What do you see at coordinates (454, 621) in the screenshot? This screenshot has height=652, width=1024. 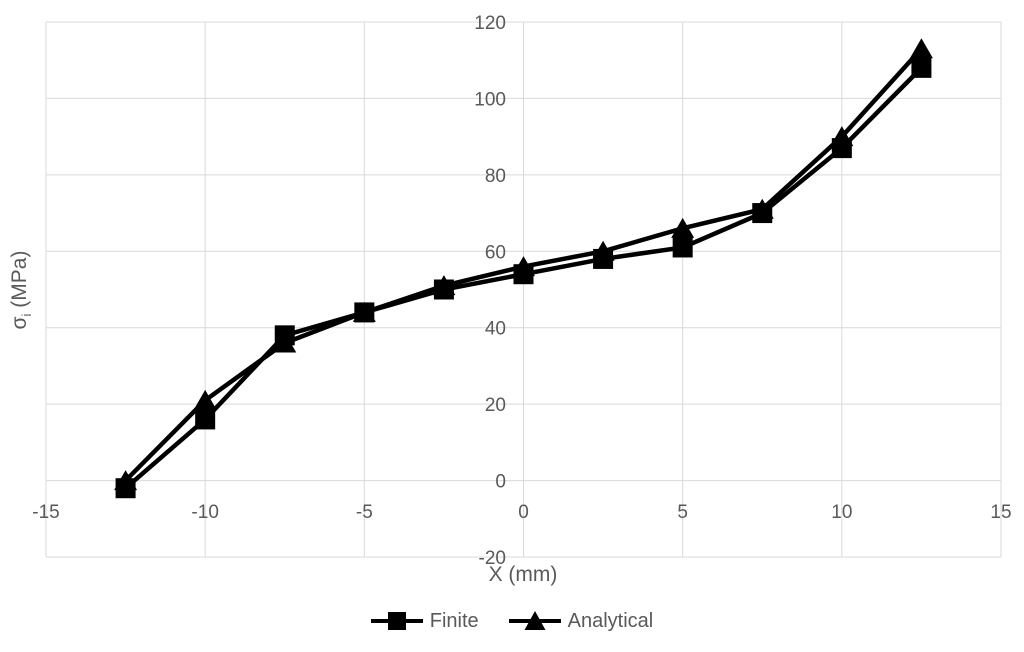 I see `legend-label-finite: Finite` at bounding box center [454, 621].